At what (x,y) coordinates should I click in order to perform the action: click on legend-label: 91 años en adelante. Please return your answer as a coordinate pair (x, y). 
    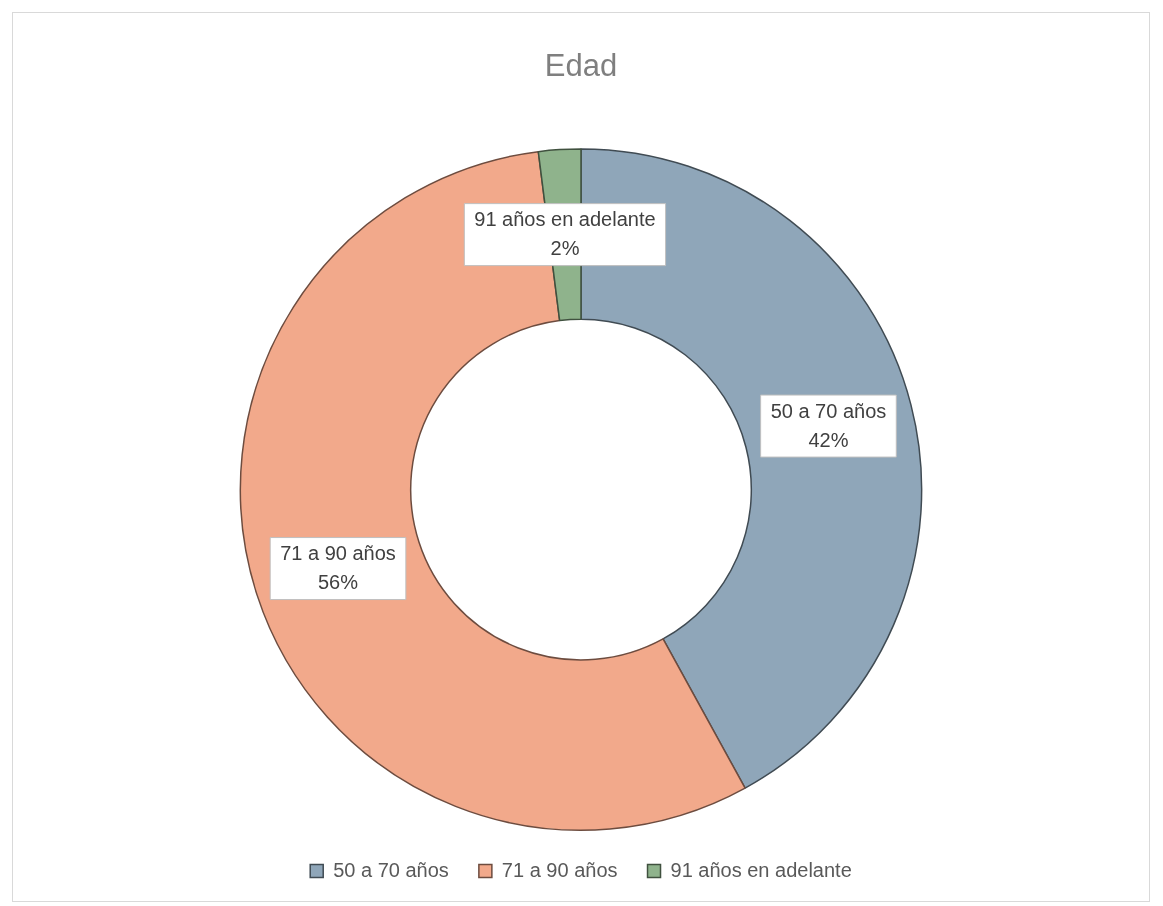
    Looking at the image, I should click on (761, 869).